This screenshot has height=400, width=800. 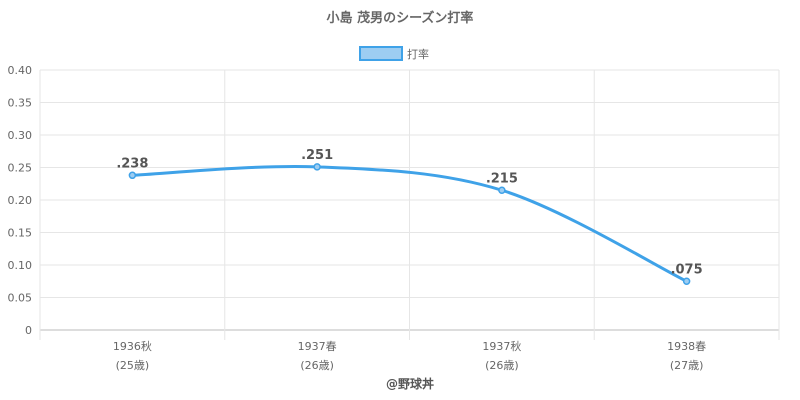 I want to click on data-label: .075, so click(x=687, y=269).